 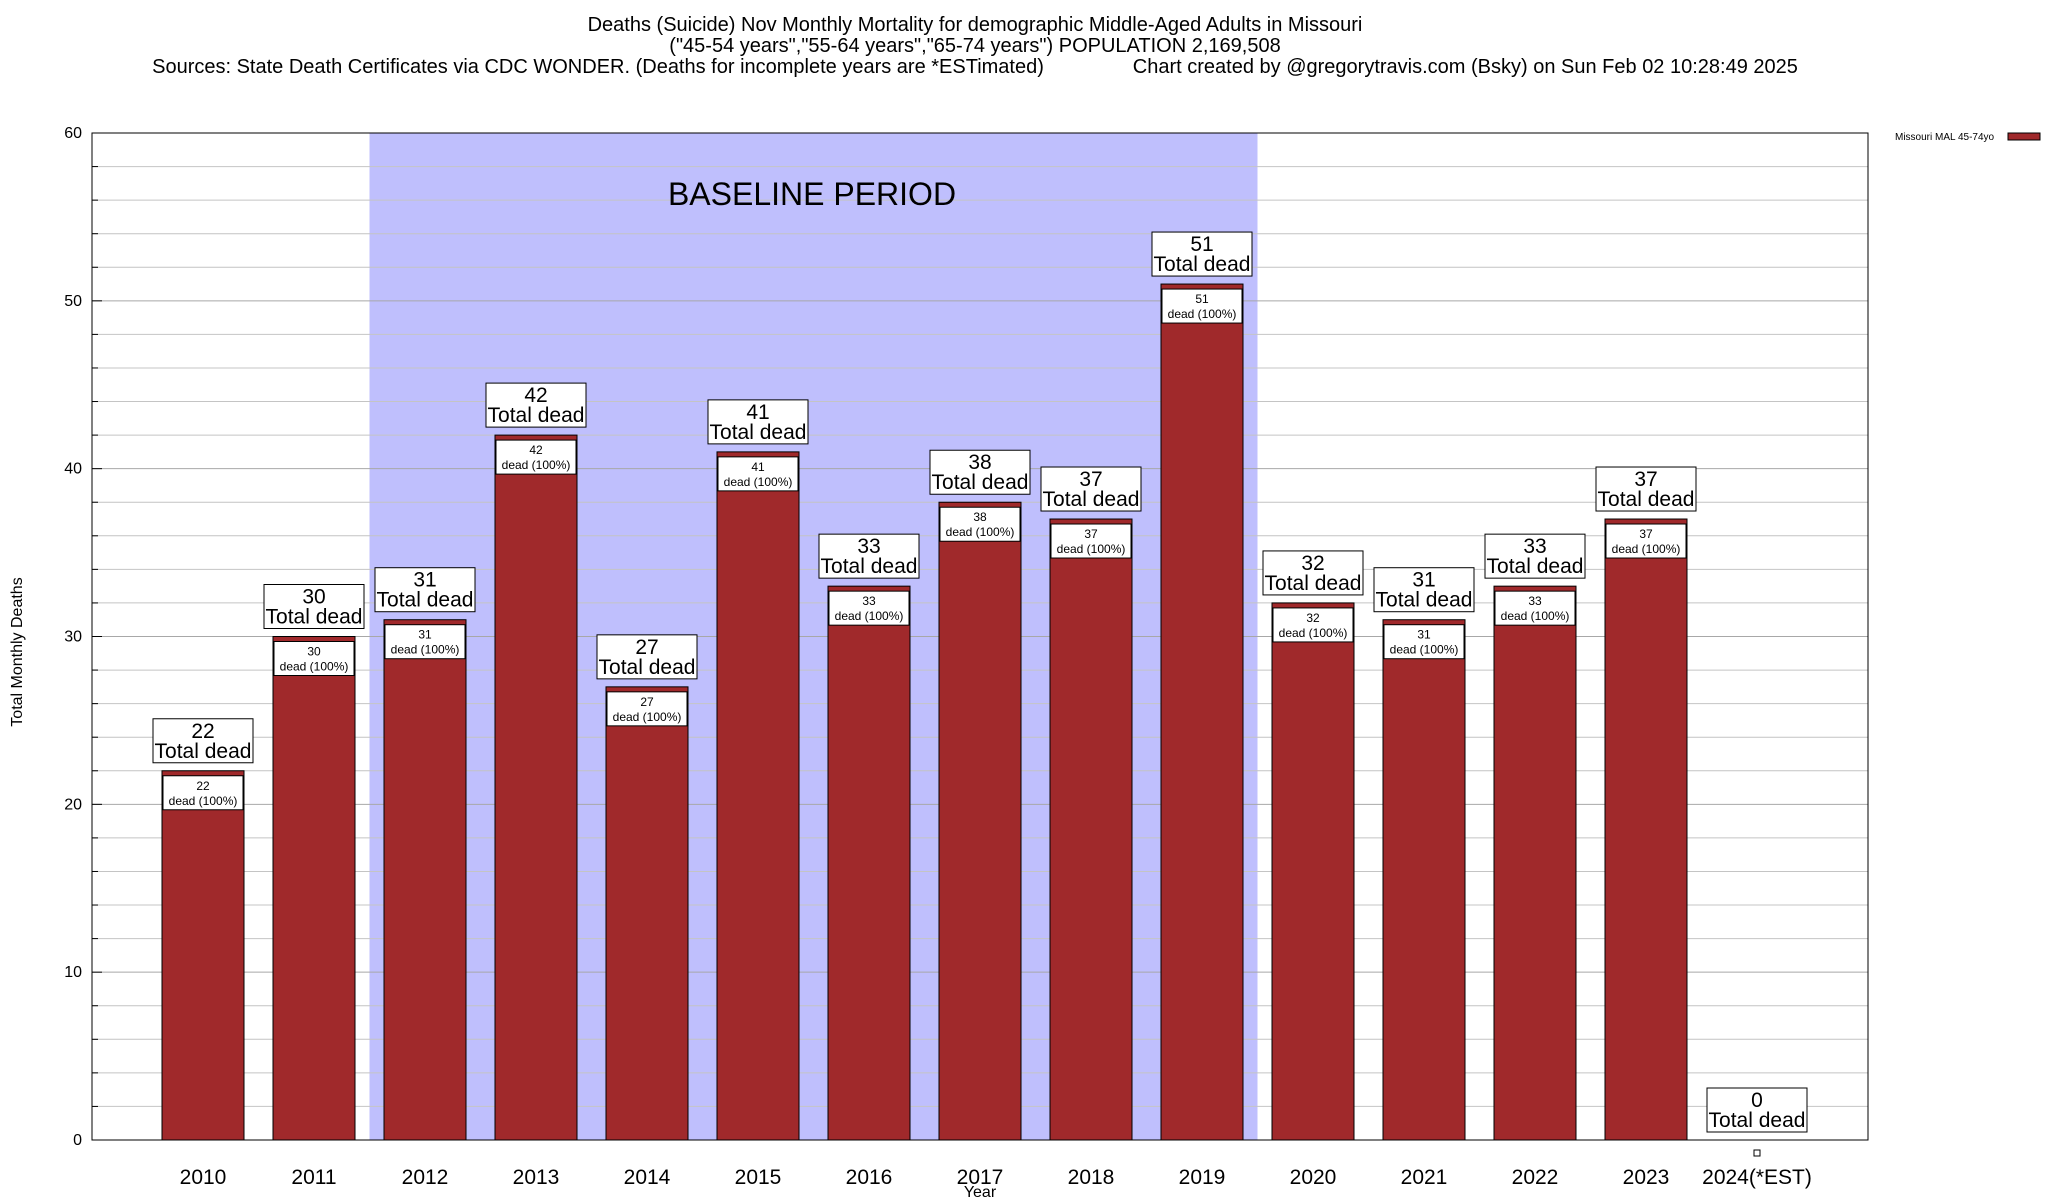 I want to click on total-label-box-2020, so click(x=1313, y=573).